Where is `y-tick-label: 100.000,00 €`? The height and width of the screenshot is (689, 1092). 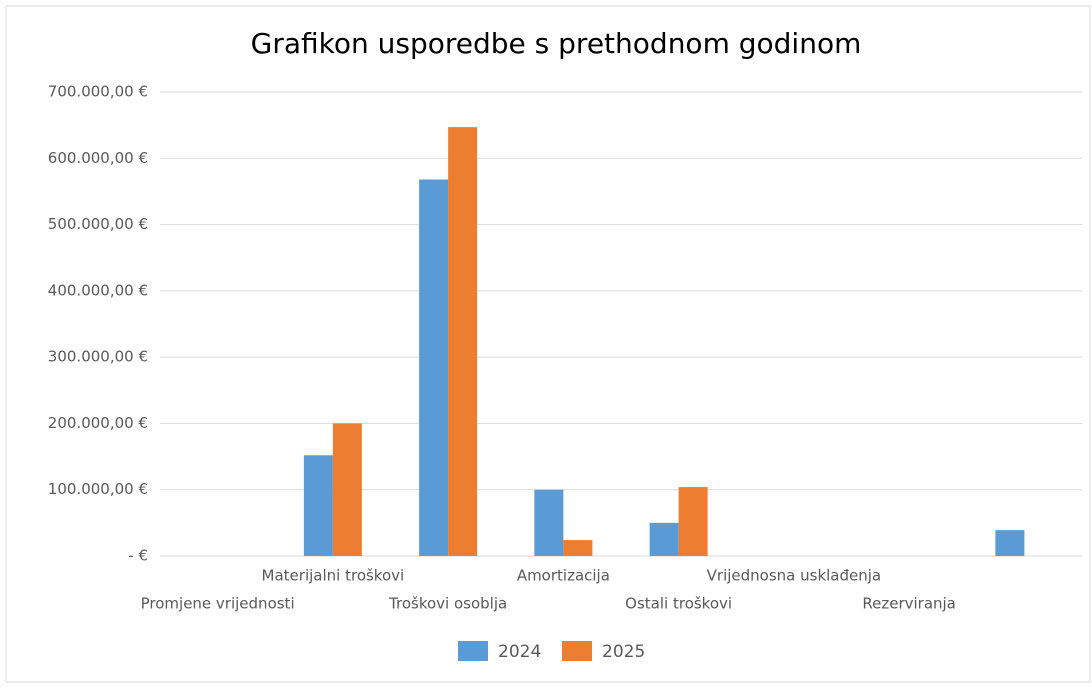 y-tick-label: 100.000,00 € is located at coordinates (98, 489).